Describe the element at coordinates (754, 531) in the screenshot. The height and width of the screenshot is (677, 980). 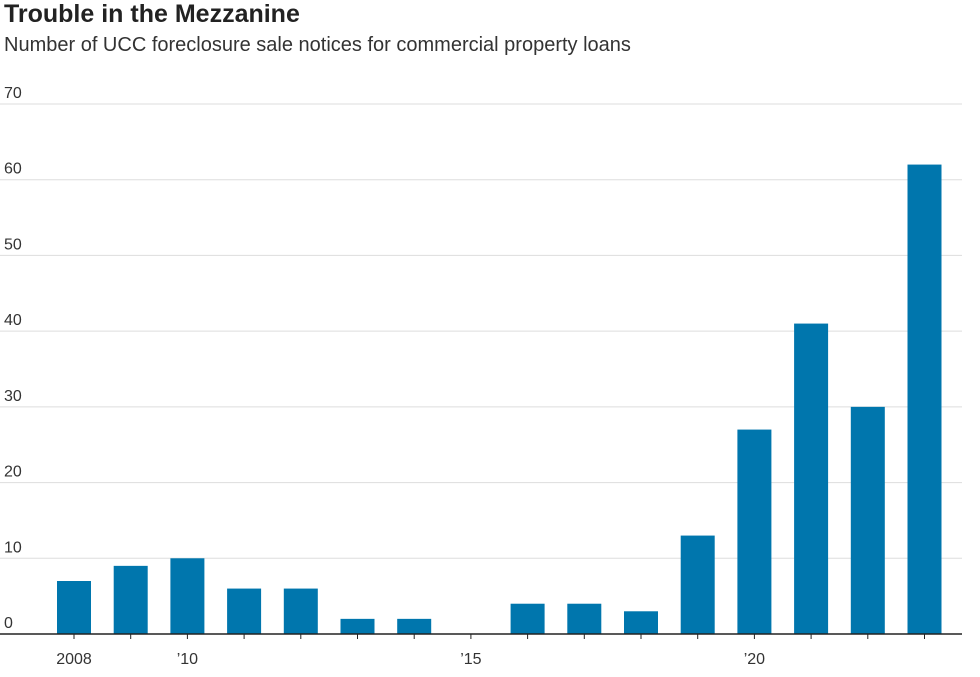
I see `bar-2020` at that location.